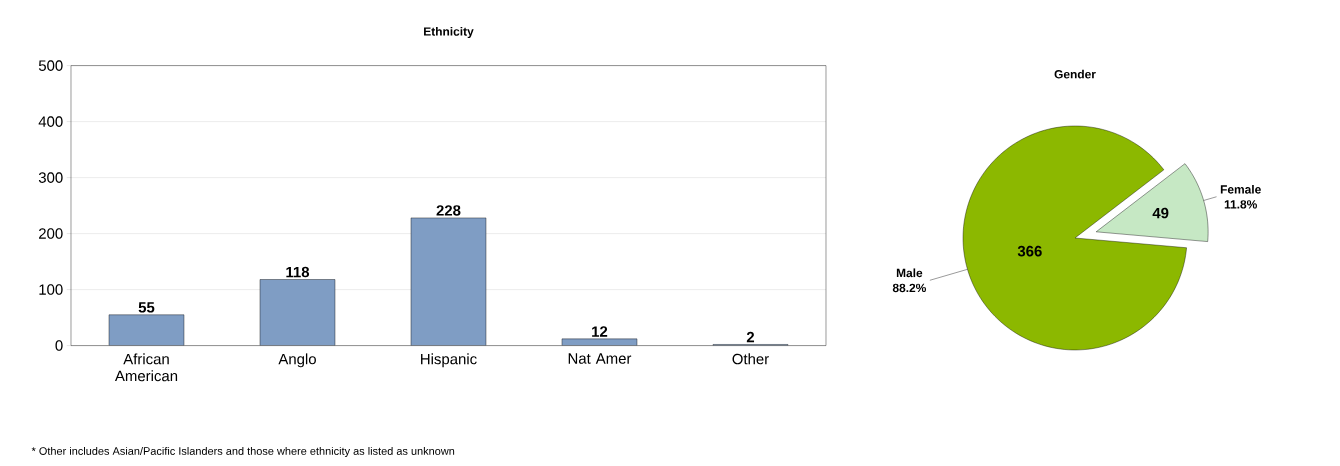 The image size is (1340, 466). I want to click on data-label: 118, so click(298, 272).